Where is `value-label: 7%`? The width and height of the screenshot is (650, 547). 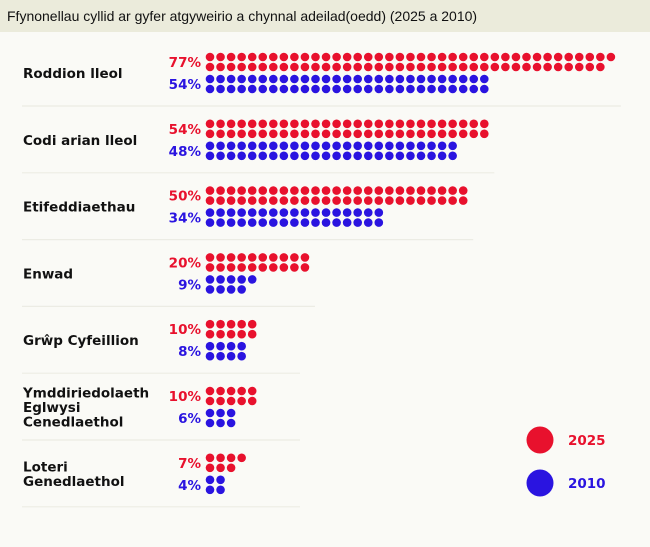 value-label: 7% is located at coordinates (189, 464).